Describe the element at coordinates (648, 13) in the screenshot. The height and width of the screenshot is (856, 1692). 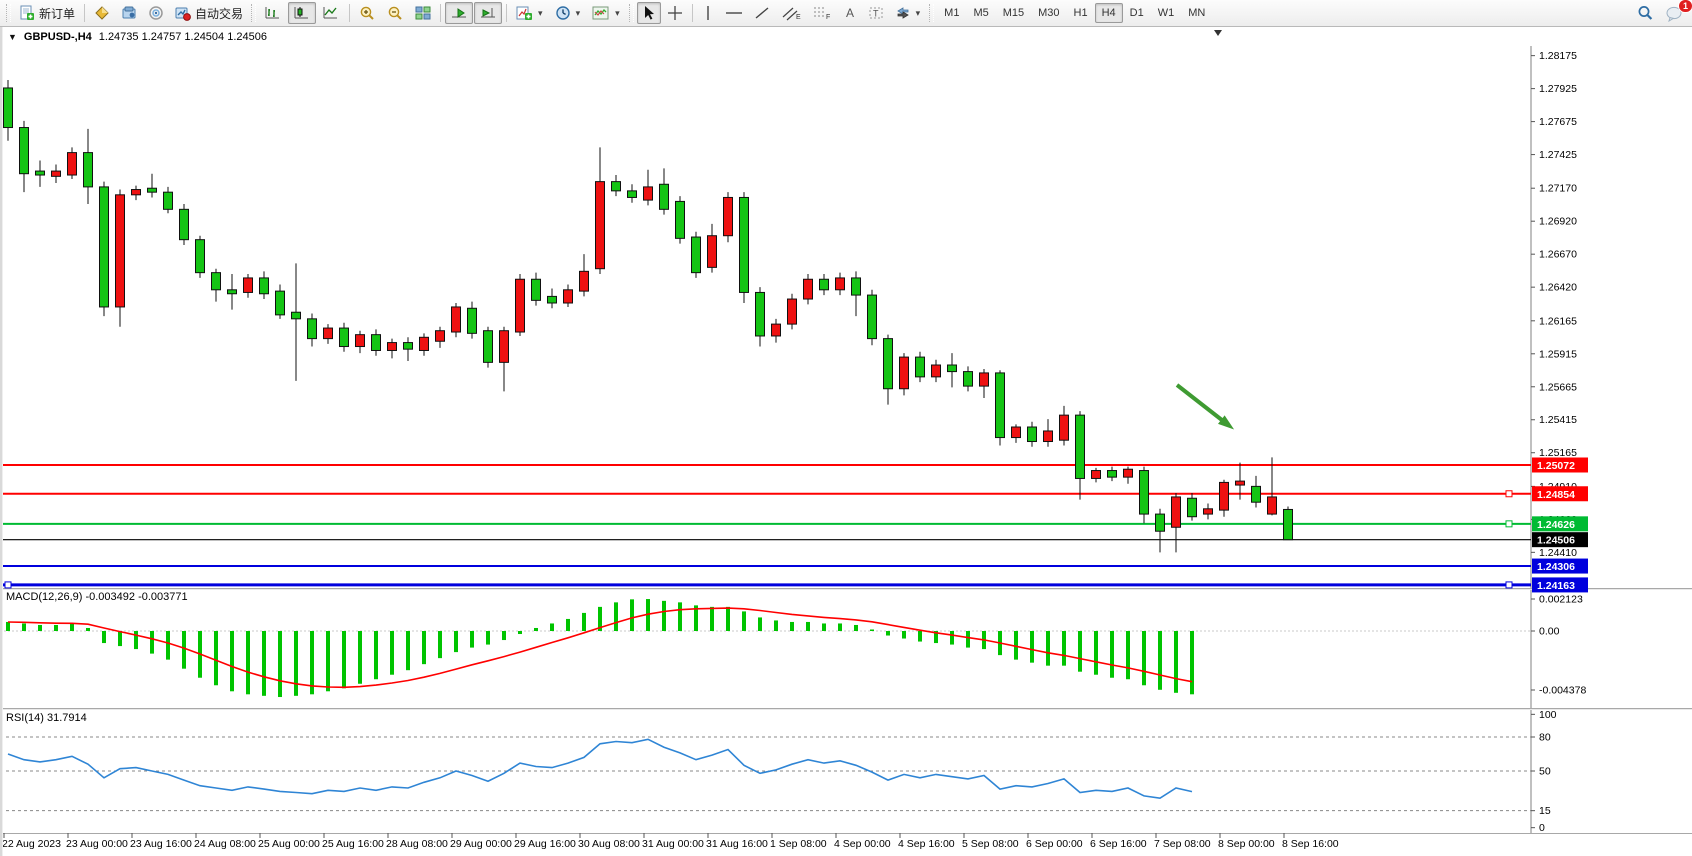
I see `cursor-button` at that location.